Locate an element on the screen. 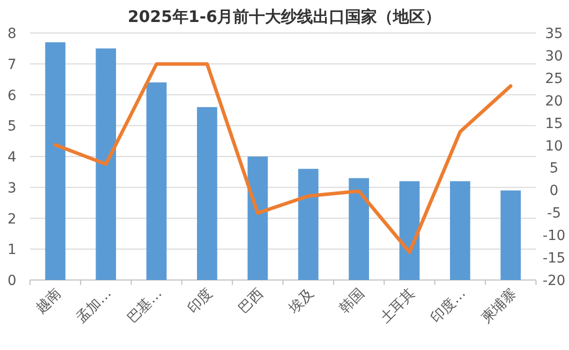 This screenshot has height=350, width=569. y-tick-label: 4 is located at coordinates (12, 158).